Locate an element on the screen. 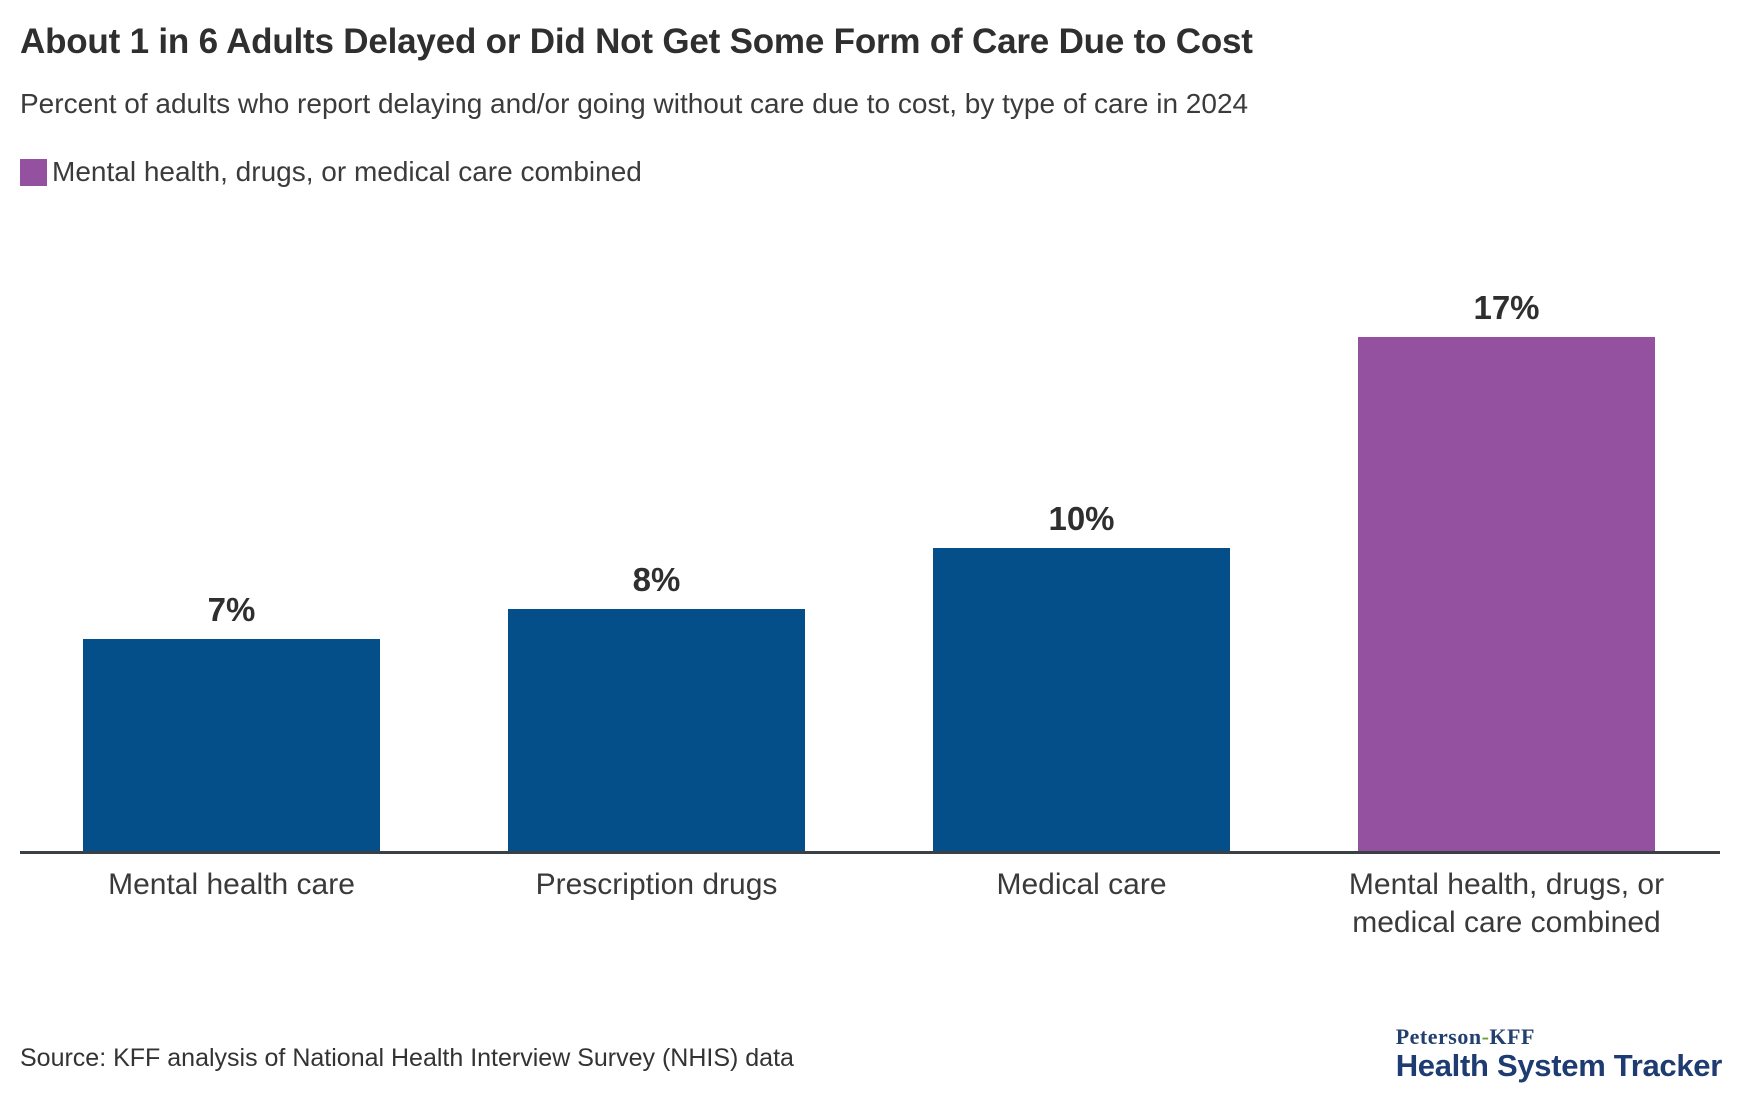 This screenshot has height=1102, width=1740. bar-value-label-2: 8% is located at coordinates (656, 579).